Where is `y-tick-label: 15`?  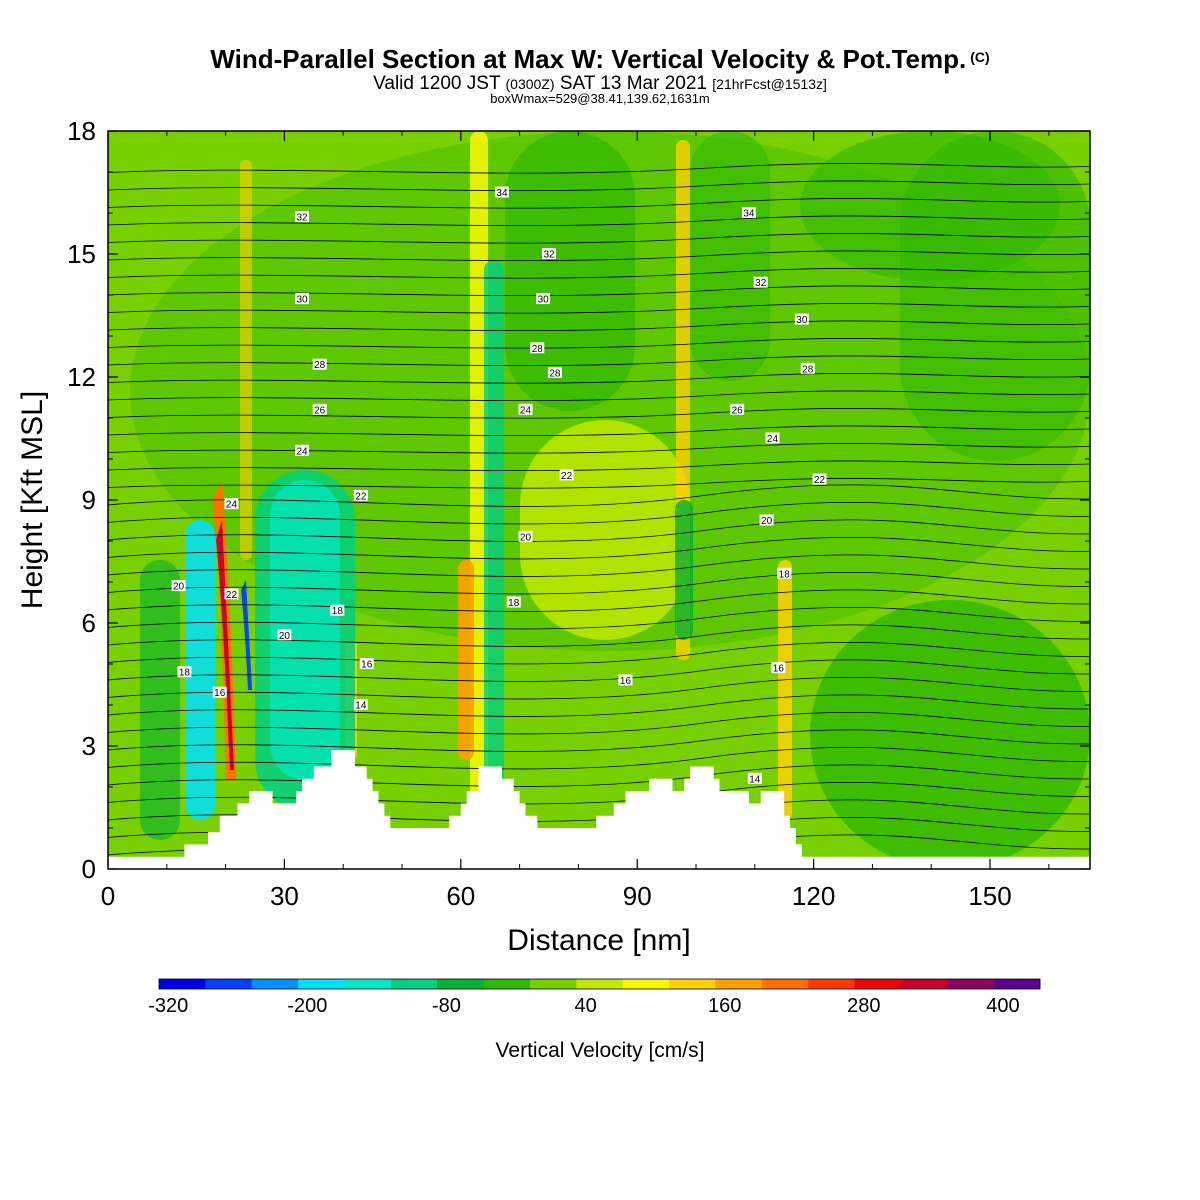
y-tick-label: 15 is located at coordinates (81, 254).